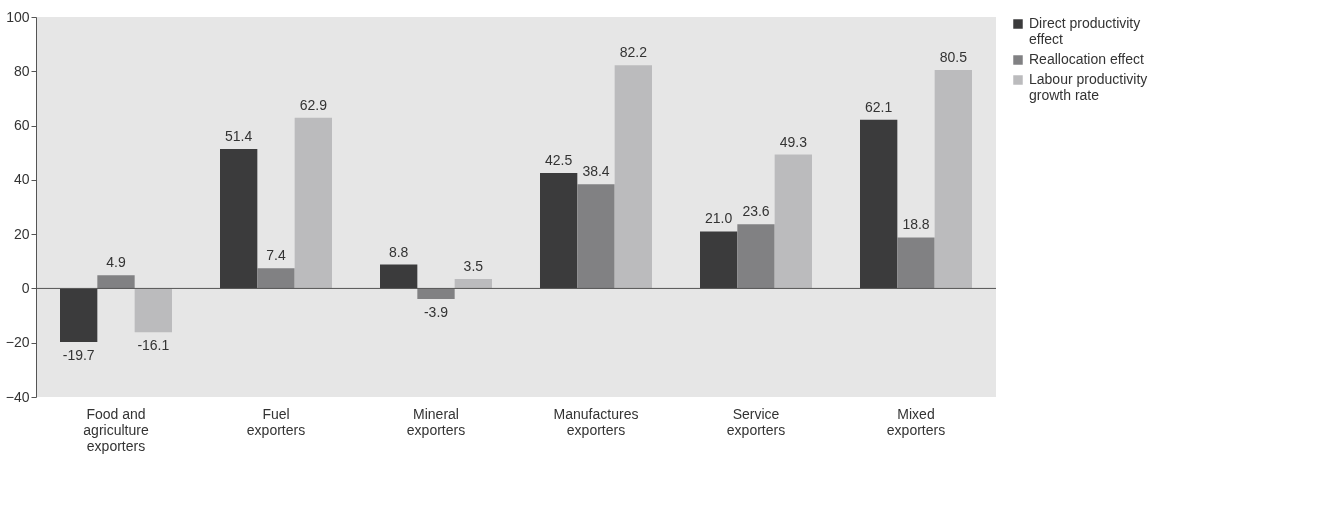  What do you see at coordinates (756, 421) in the screenshot?
I see `x-tick-label: Service exporters` at bounding box center [756, 421].